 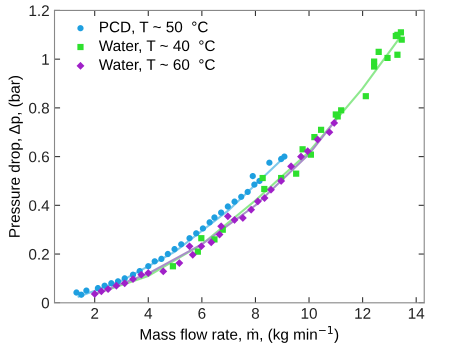 What do you see at coordinates (309, 313) in the screenshot?
I see `x-tick-label: 10` at bounding box center [309, 313].